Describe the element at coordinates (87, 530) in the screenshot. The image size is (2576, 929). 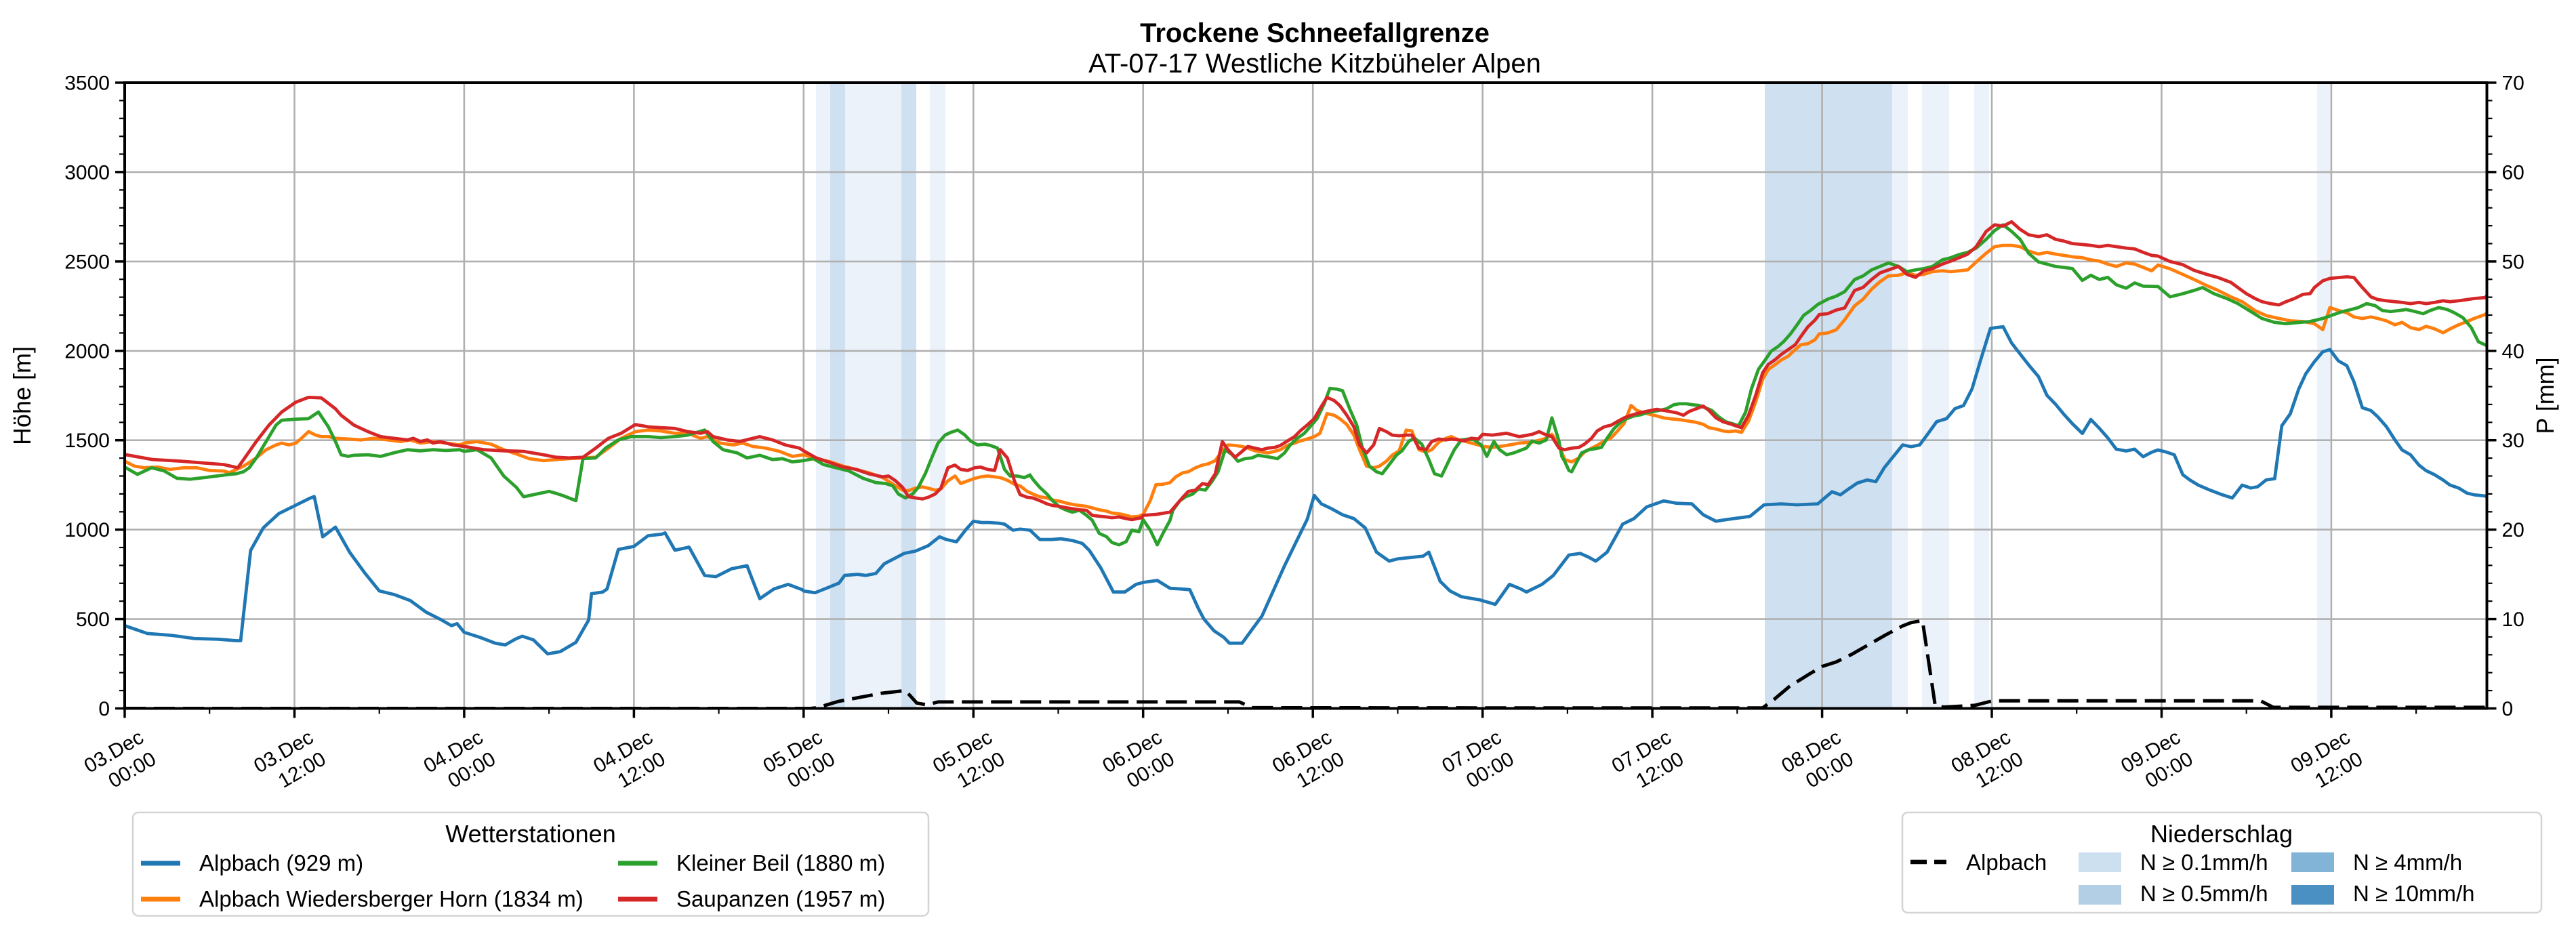
I see `svg-text: 1000` at that location.